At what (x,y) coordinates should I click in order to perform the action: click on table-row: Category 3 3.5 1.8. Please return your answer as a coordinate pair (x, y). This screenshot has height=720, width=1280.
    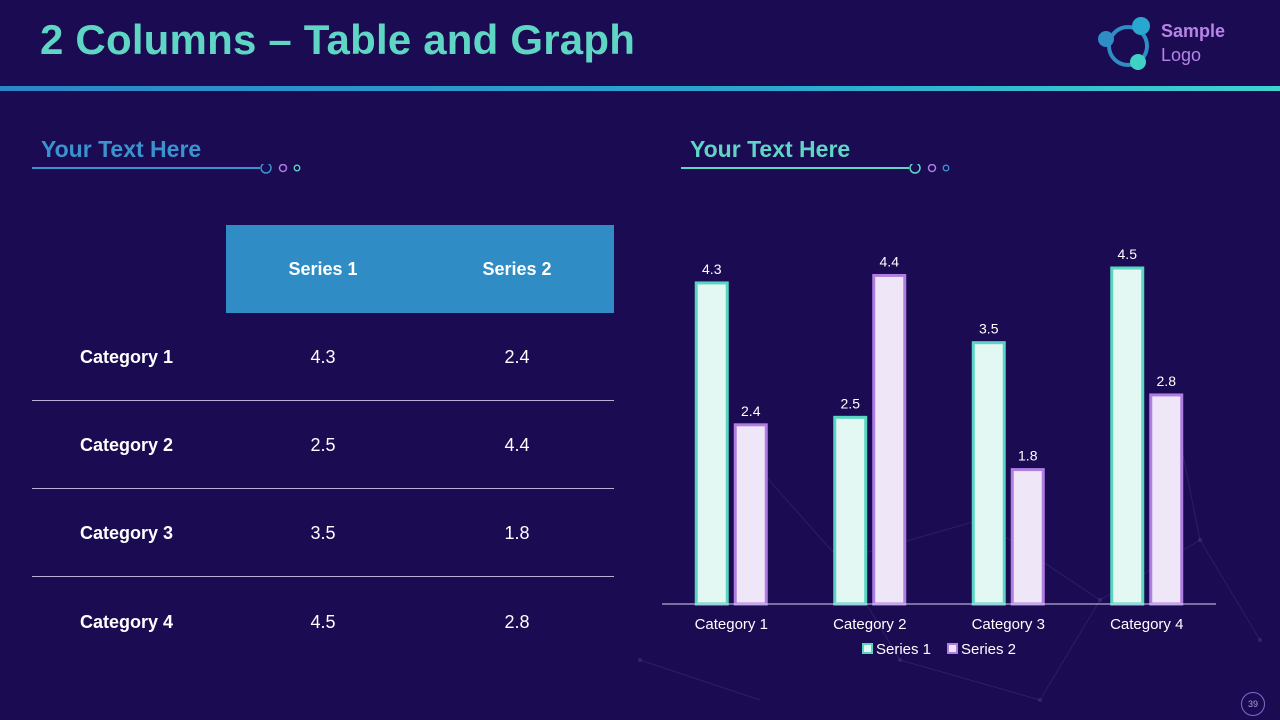
    Looking at the image, I should click on (323, 533).